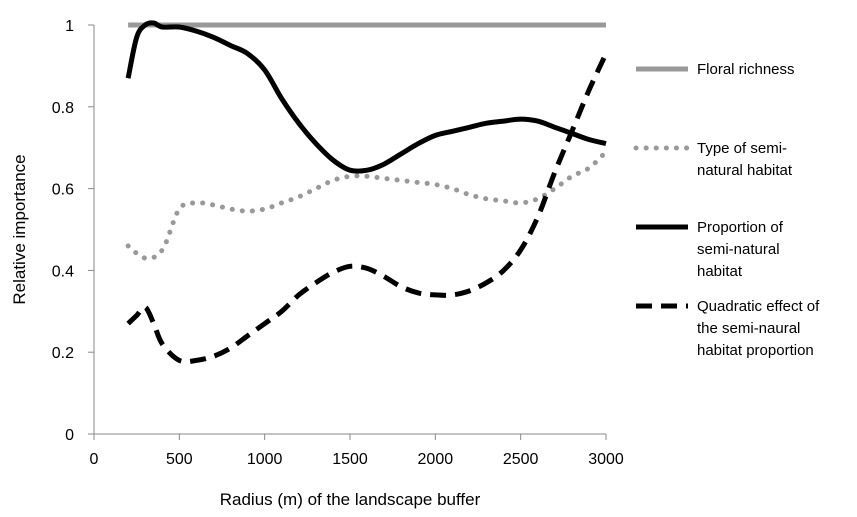 This screenshot has width=857, height=517. Describe the element at coordinates (350, 499) in the screenshot. I see `x-axis-title: Radius (m) of the landscape buffer` at that location.